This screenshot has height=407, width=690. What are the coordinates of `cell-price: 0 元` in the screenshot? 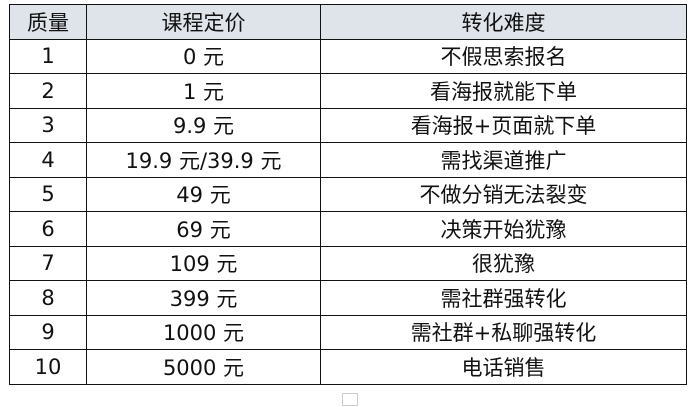 It's located at (203, 56).